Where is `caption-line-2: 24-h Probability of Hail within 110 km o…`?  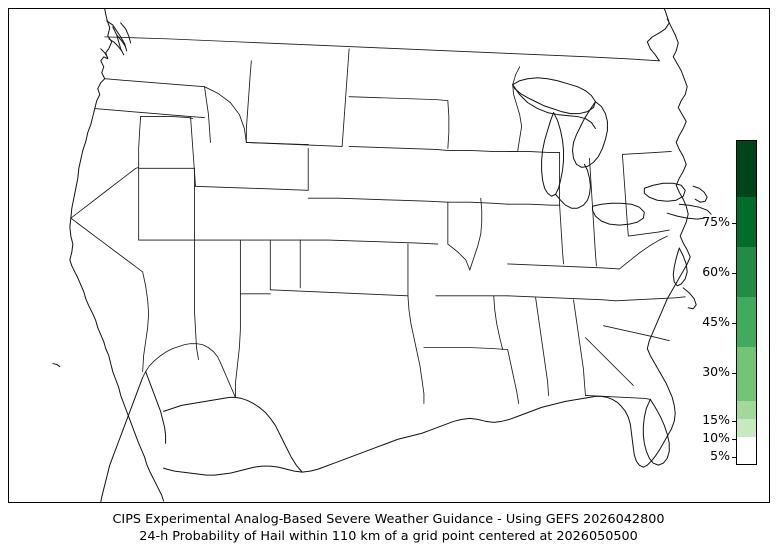 caption-line-2: 24-h Probability of Hail within 110 km o… is located at coordinates (388, 536).